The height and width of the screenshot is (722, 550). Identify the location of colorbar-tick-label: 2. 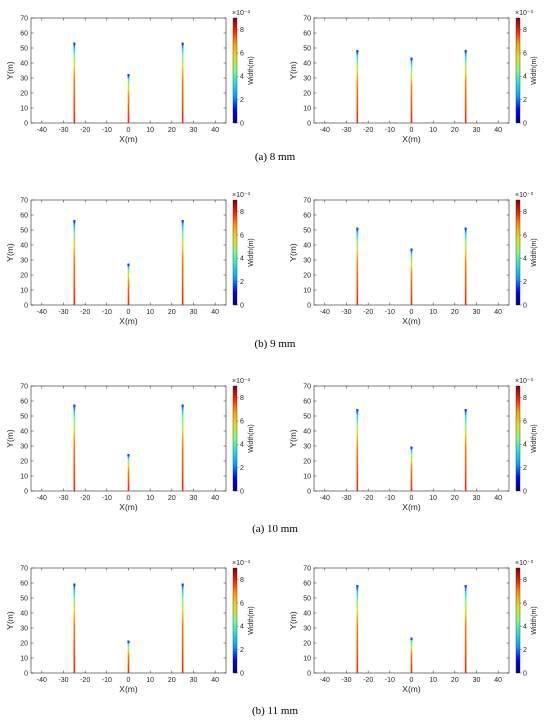
(242, 650).